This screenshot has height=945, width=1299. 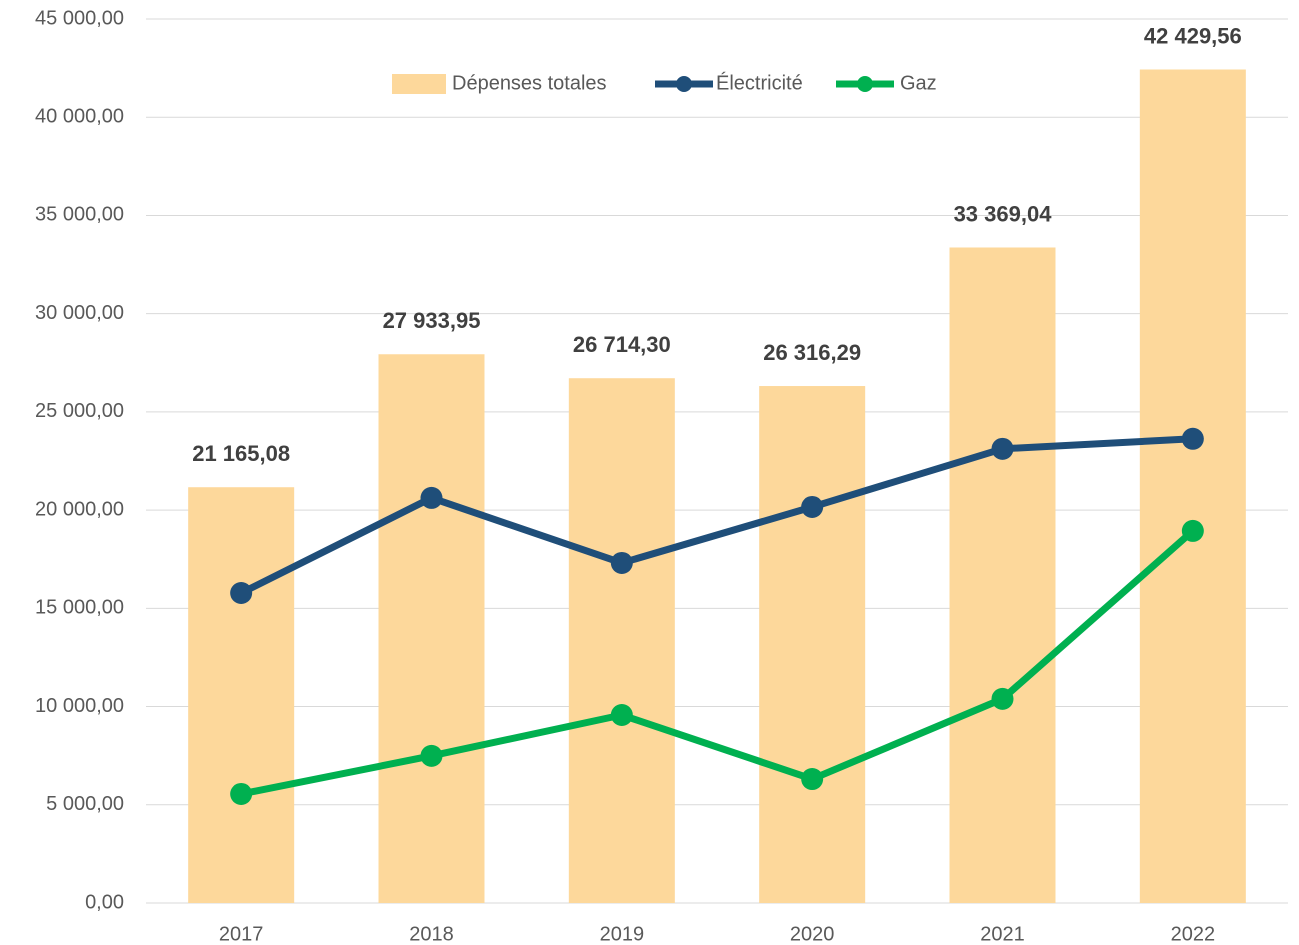 What do you see at coordinates (431, 934) in the screenshot?
I see `x-tick-label: 2018` at bounding box center [431, 934].